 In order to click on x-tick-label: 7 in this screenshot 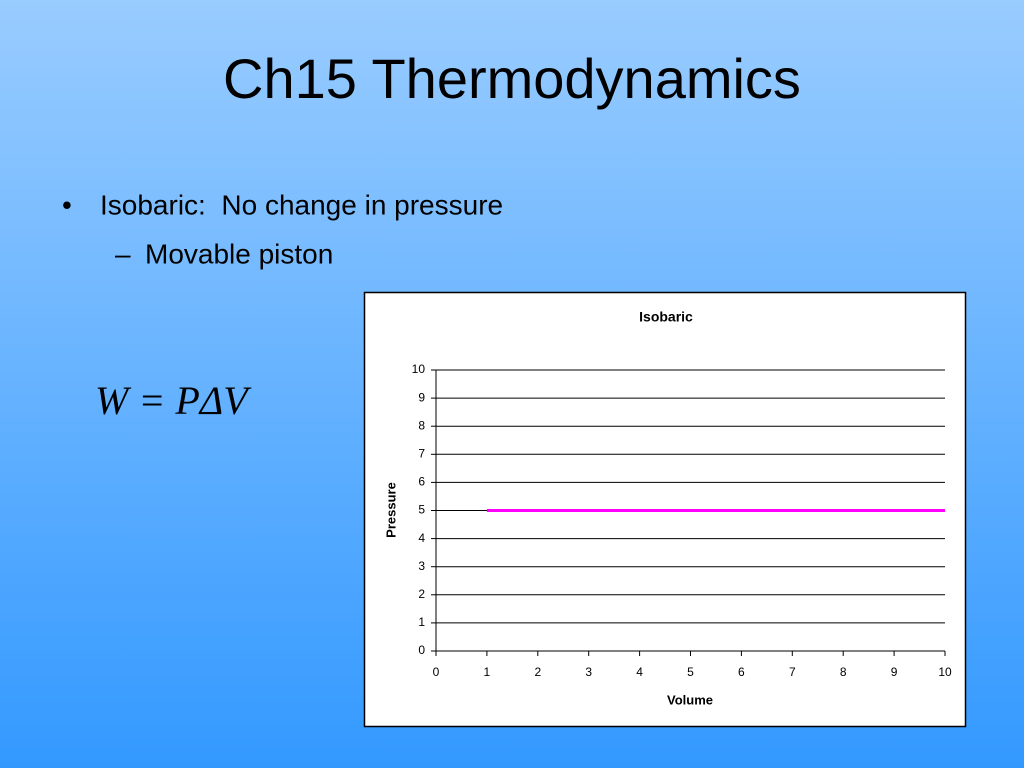, I will do `click(792, 672)`.